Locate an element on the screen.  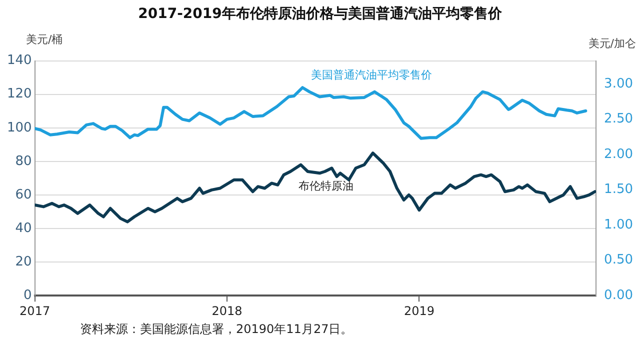
x-tick-label: 2017 is located at coordinates (35, 311).